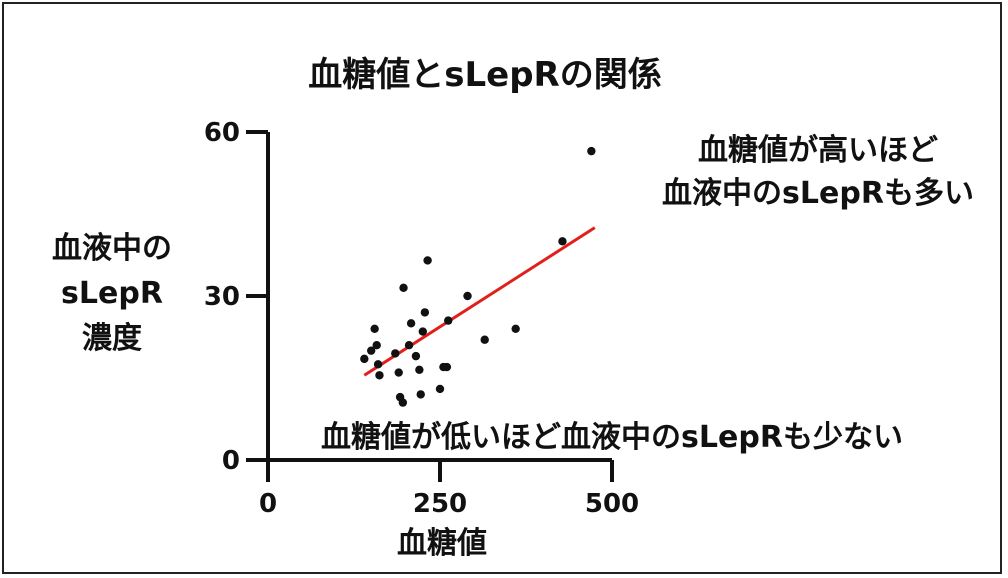 This screenshot has width=1008, height=578. What do you see at coordinates (222, 133) in the screenshot?
I see `y-tick-label: 60` at bounding box center [222, 133].